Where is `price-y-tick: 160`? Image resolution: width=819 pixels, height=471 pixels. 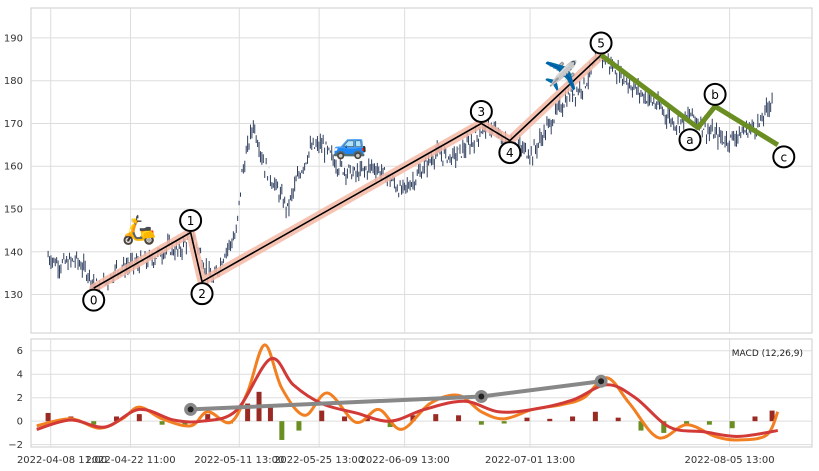
price-y-tick: 160 is located at coordinates (13, 167).